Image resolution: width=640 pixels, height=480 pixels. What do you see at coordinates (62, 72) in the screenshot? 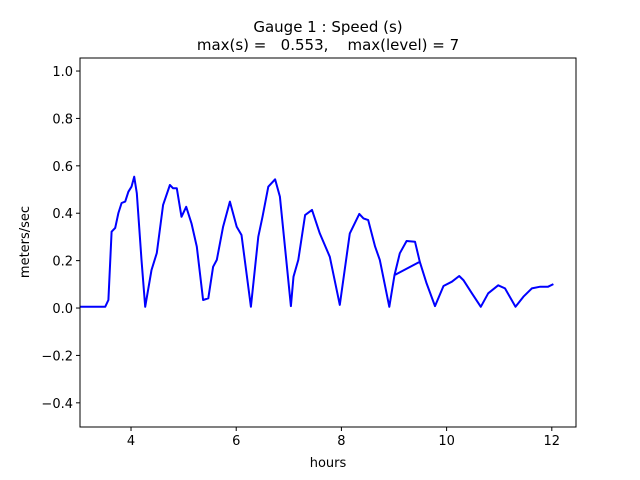
I see `y-tick-label: 1.0` at bounding box center [62, 72].